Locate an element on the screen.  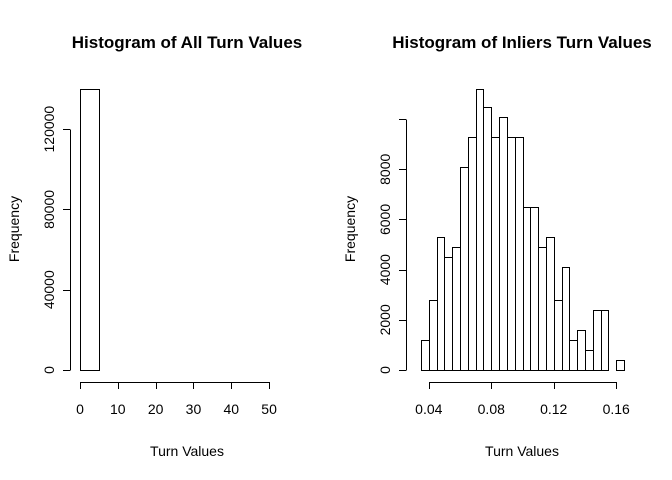
histogram-inliers-y-tick-label: 2000 is located at coordinates (385, 319).